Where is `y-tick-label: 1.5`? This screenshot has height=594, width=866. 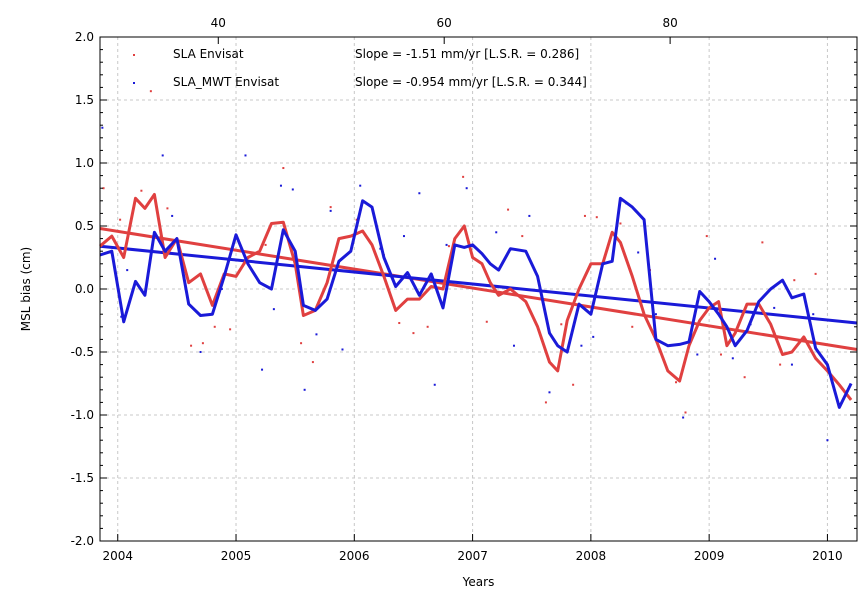
y-tick-label: 1.5 is located at coordinates (84, 100).